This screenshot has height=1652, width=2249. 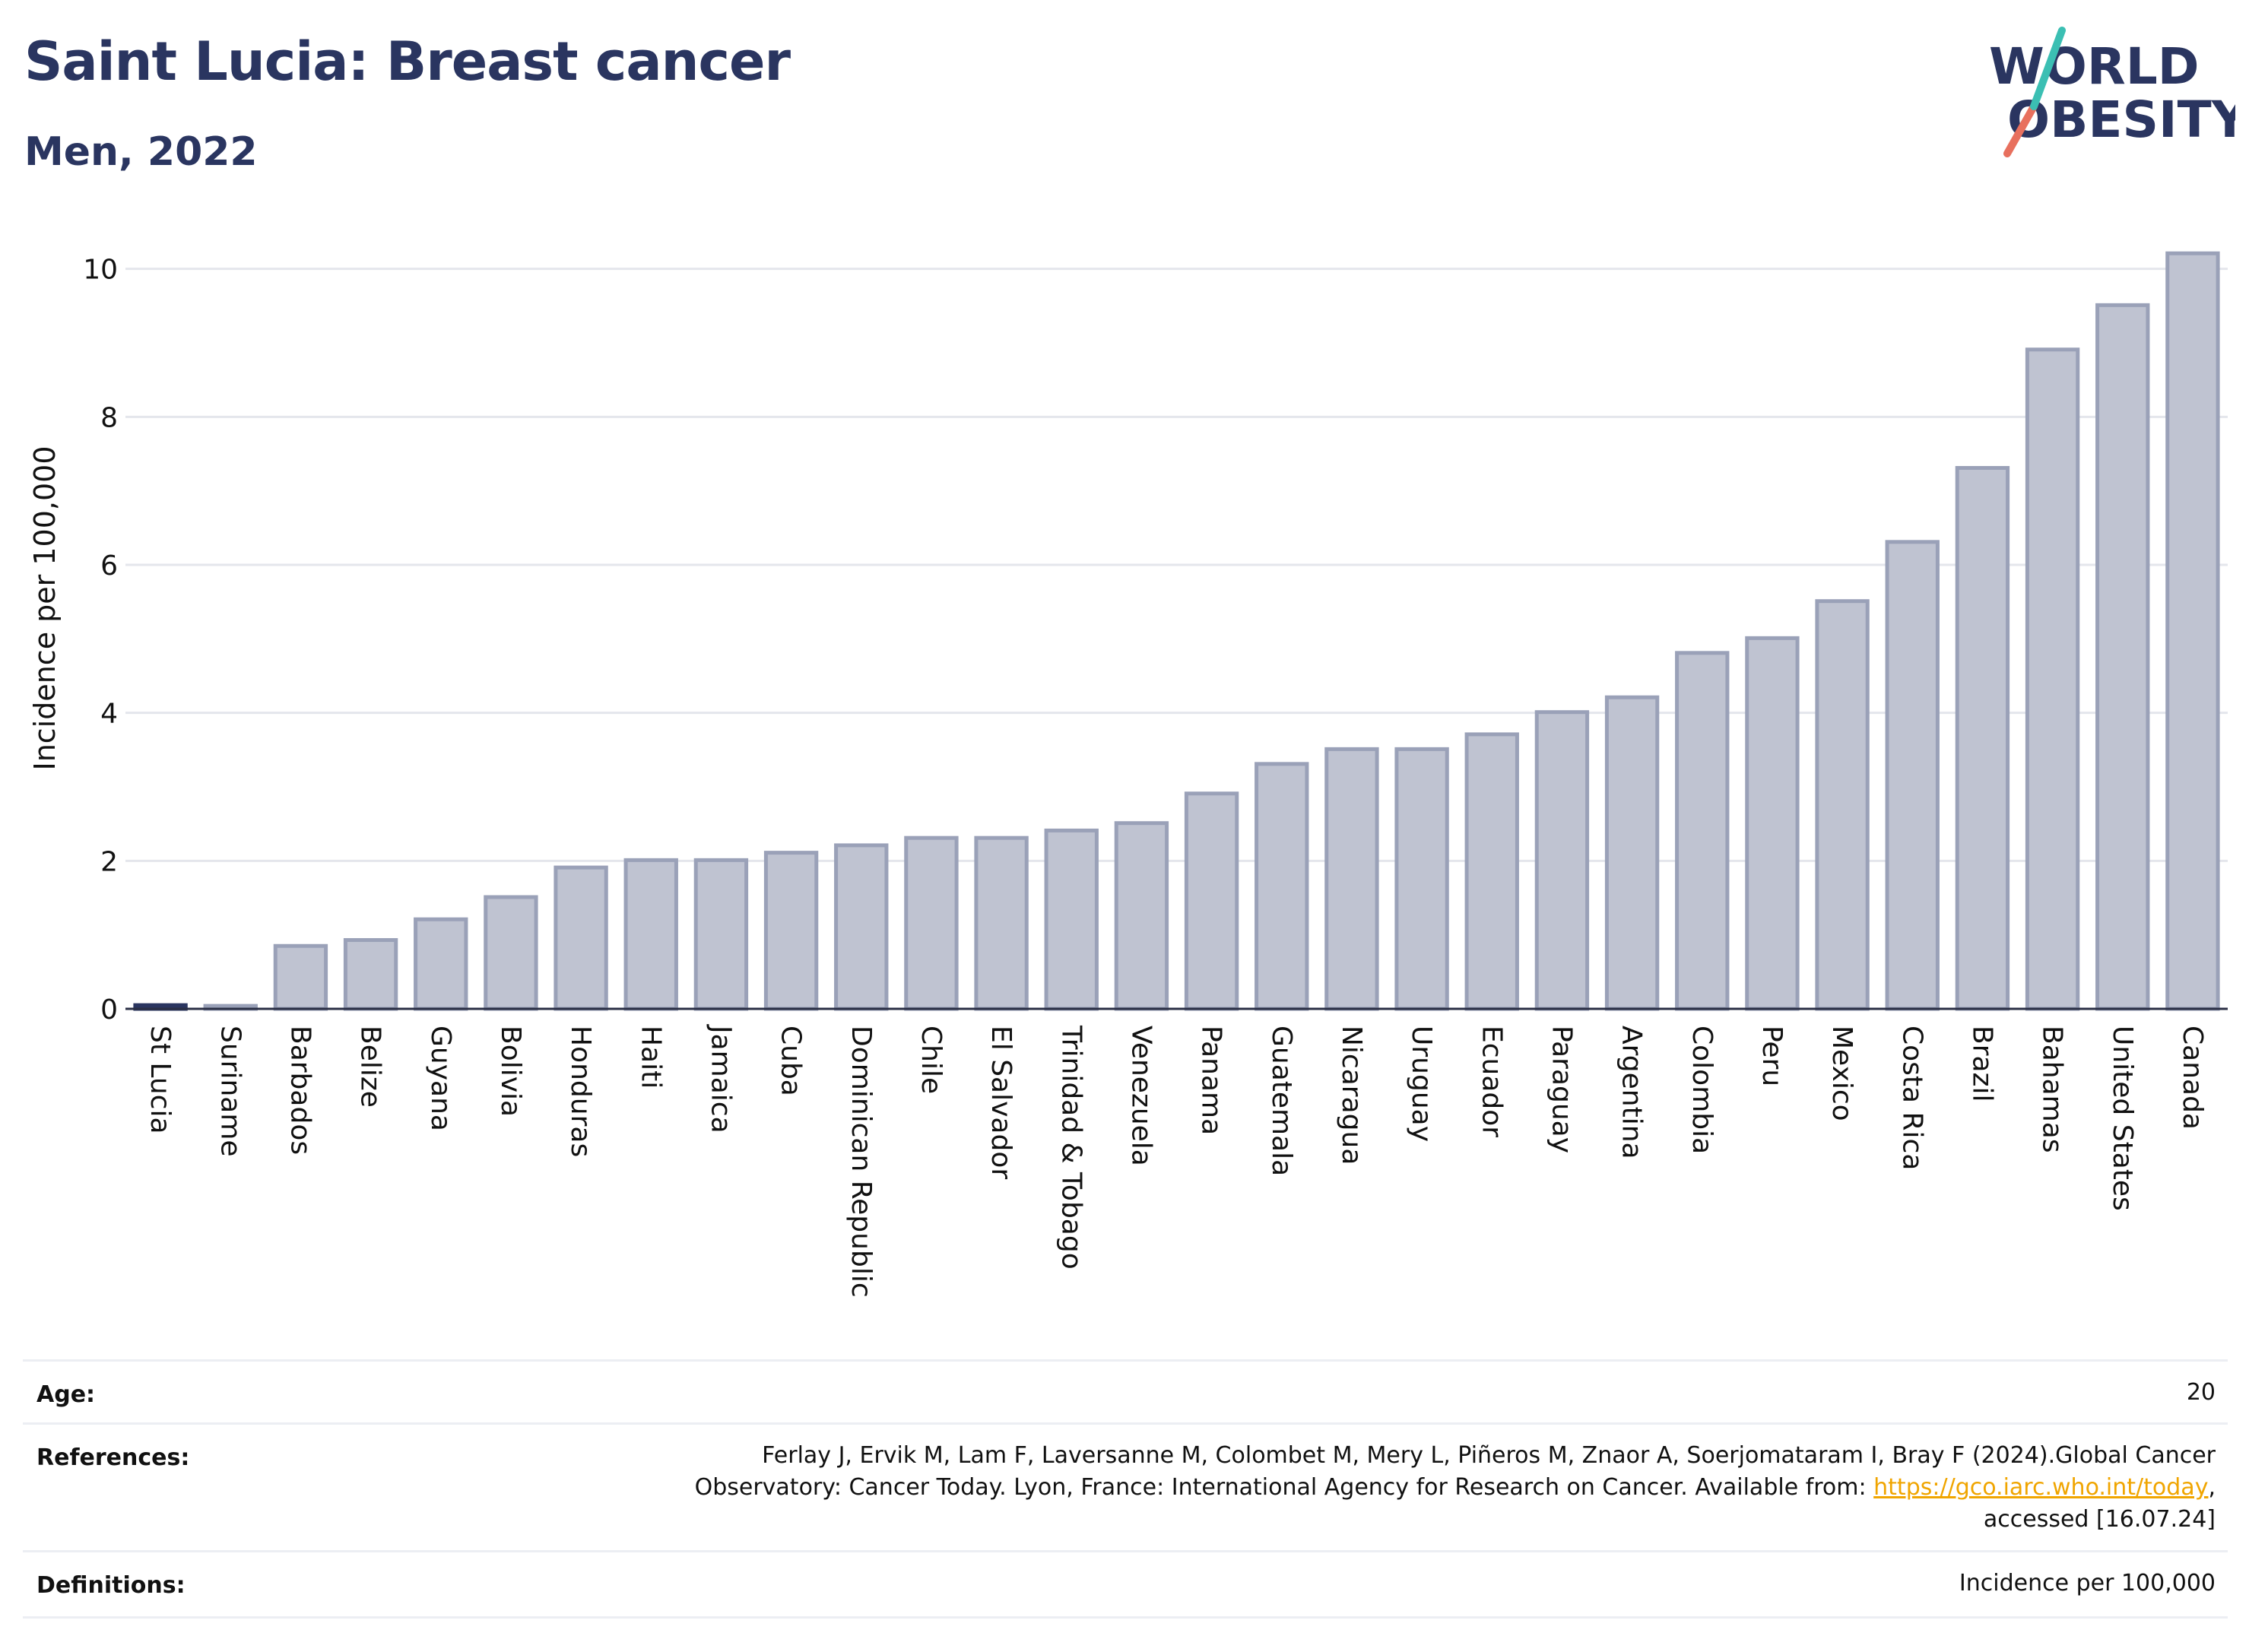 I want to click on x-tick-label: Paraguay, so click(x=1561, y=1089).